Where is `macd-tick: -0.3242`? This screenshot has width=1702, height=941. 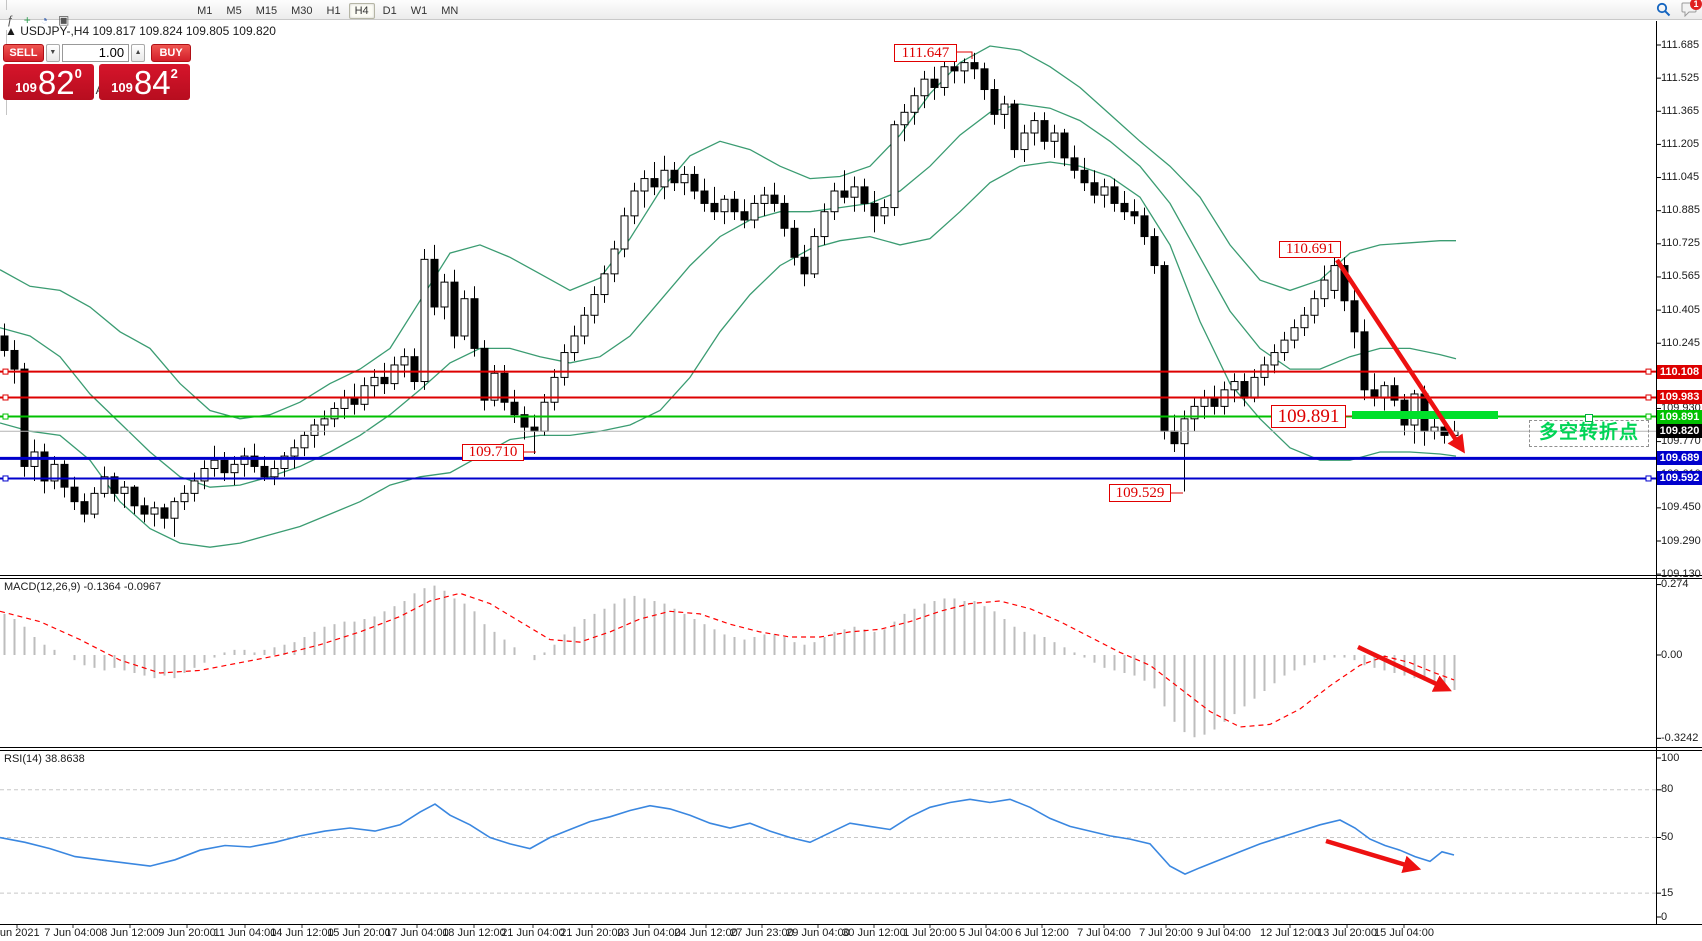 macd-tick: -0.3242 is located at coordinates (1680, 737).